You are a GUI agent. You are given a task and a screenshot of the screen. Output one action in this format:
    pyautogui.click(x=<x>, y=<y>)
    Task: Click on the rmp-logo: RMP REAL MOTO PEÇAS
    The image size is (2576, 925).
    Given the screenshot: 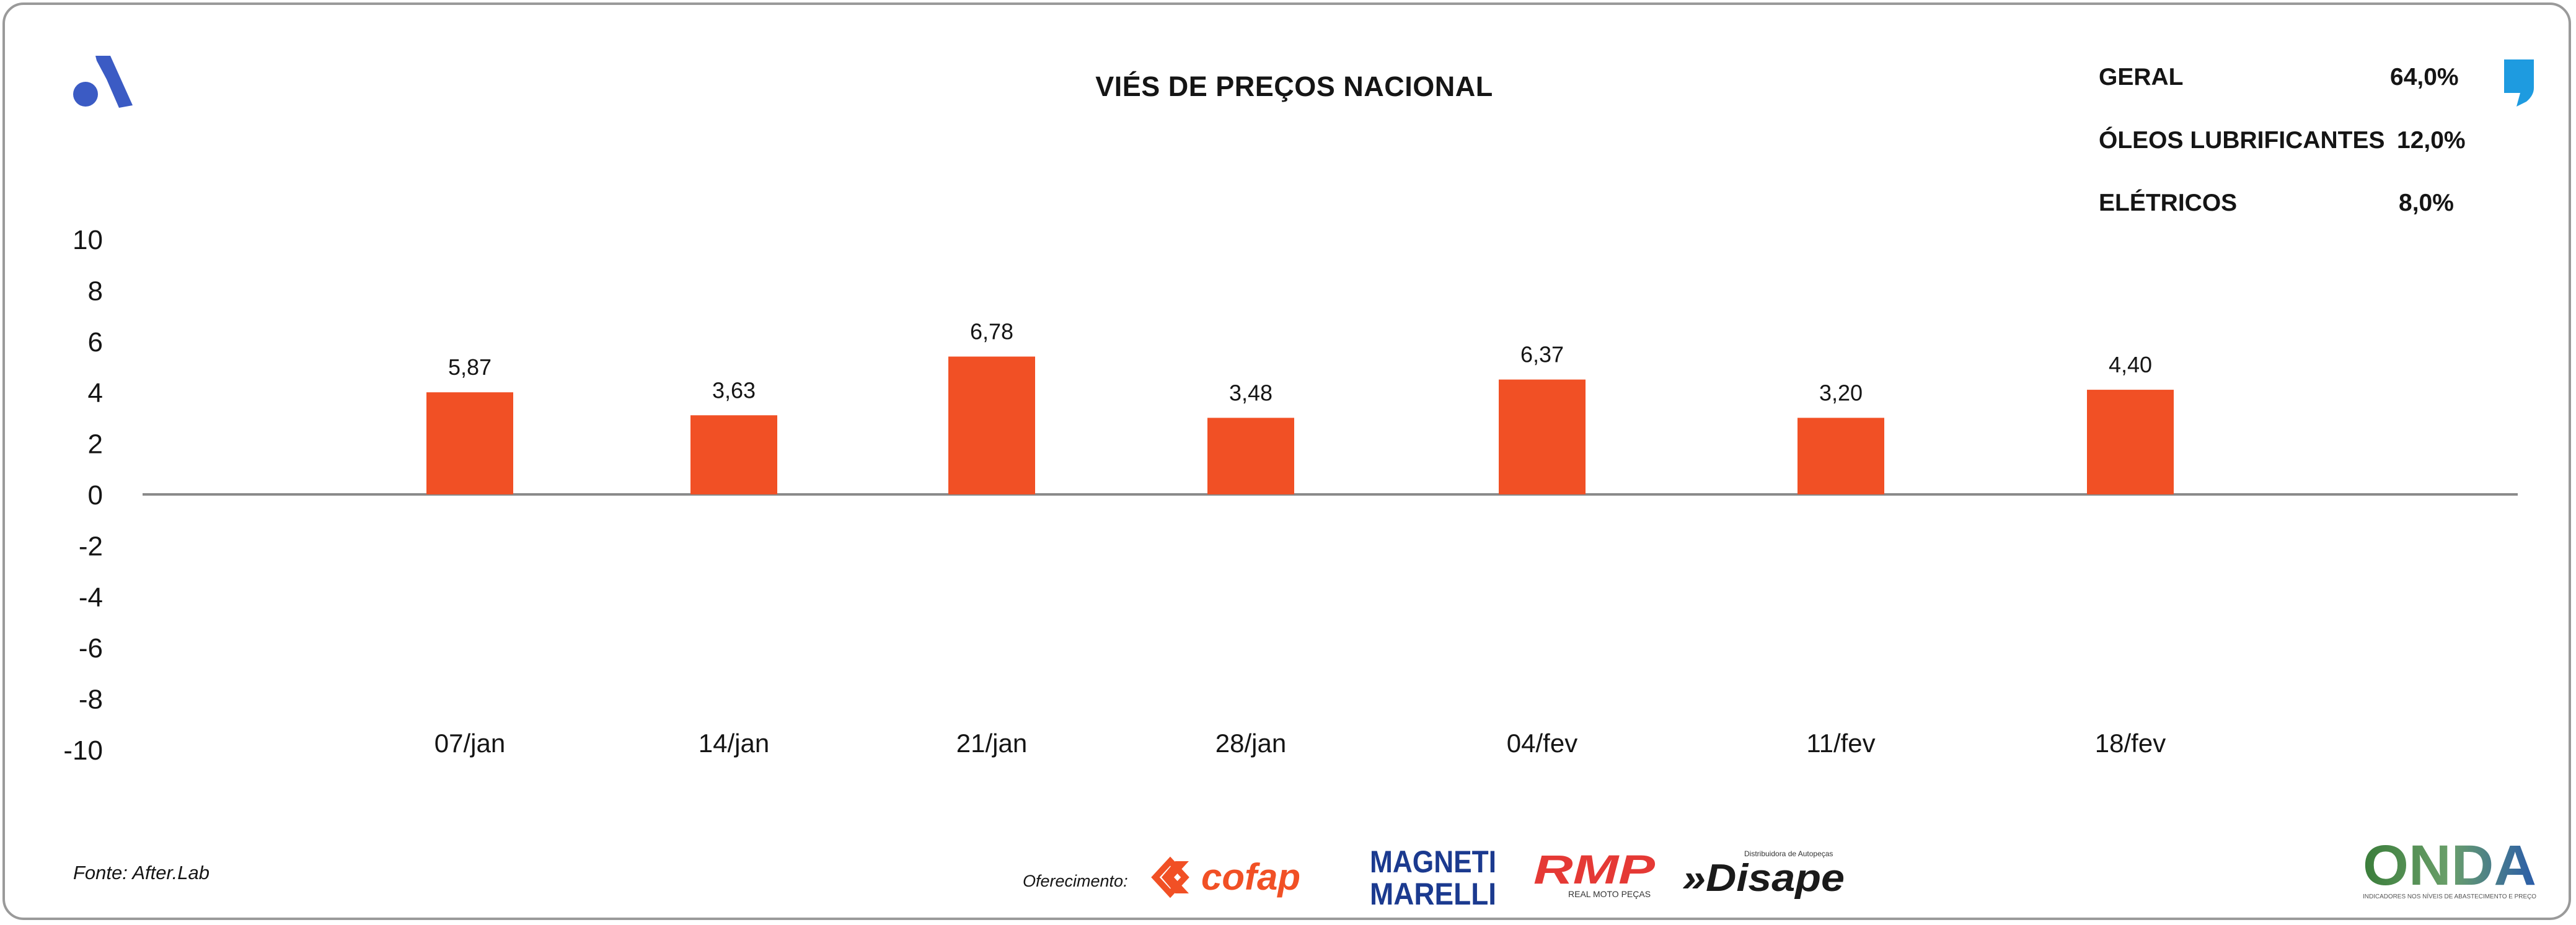 What is the action you would take?
    pyautogui.click(x=1594, y=873)
    